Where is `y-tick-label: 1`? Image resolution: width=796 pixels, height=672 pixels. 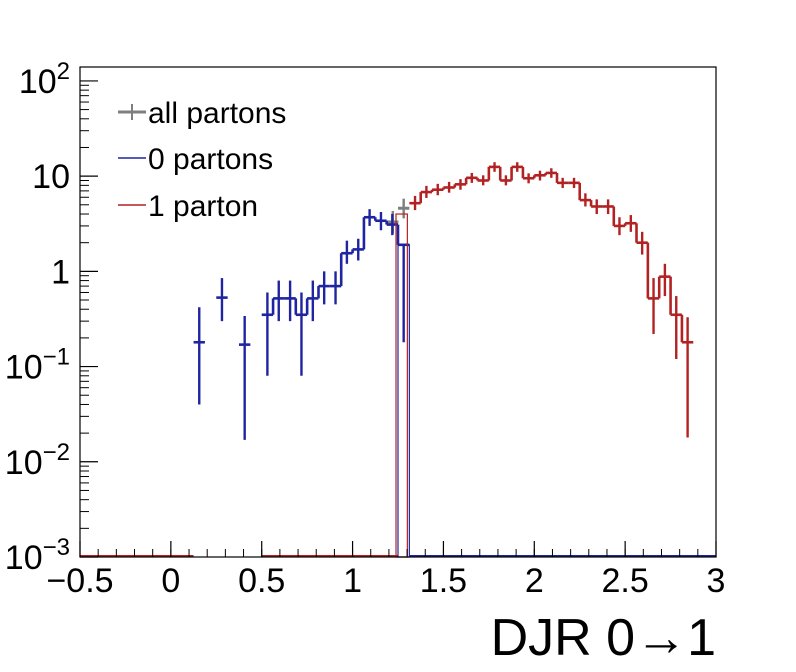
y-tick-label: 1 is located at coordinates (60, 272).